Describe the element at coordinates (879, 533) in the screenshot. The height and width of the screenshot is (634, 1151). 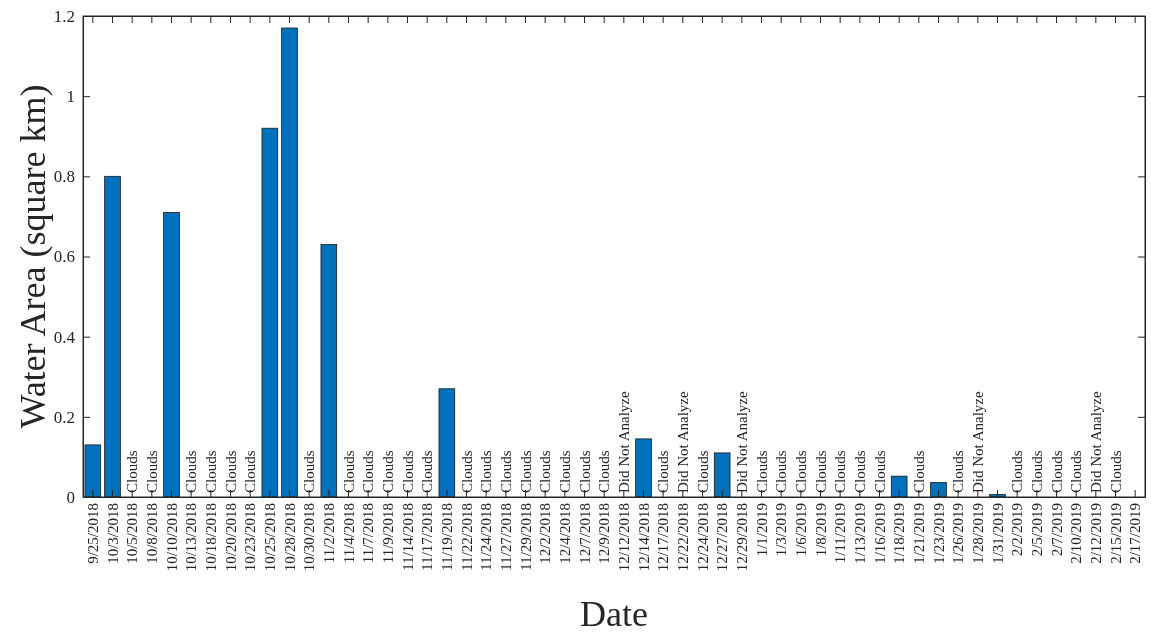
I see `x-tick-label: 1/16/2019` at that location.